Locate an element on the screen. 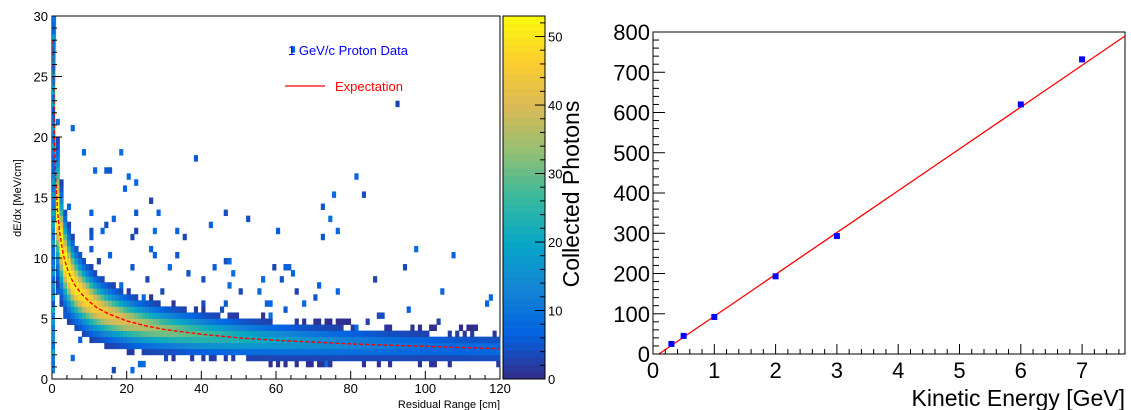  dedx-y-tick-label: 20 is located at coordinates (41, 137).